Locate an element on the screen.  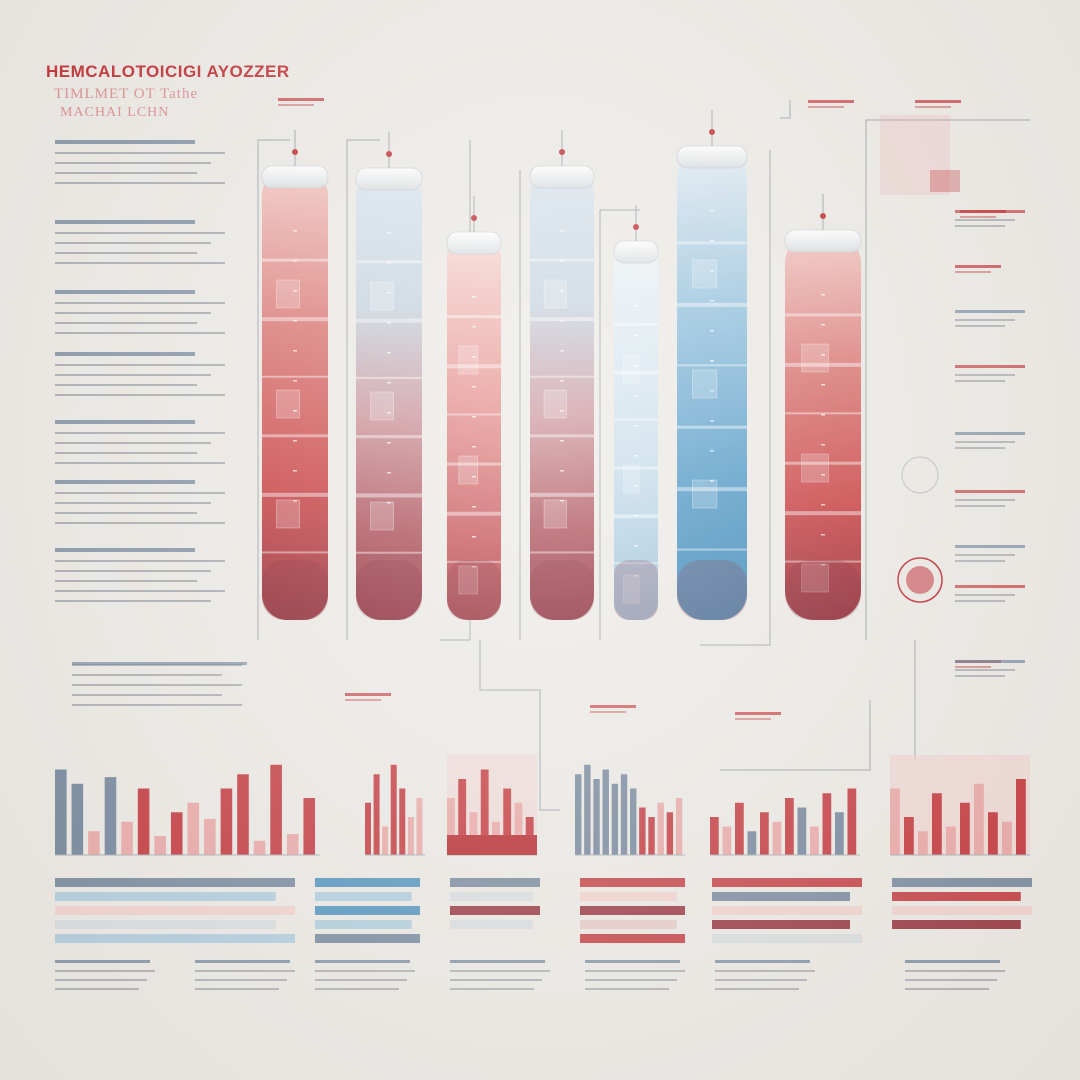
text-block is located at coordinates (140, 312).